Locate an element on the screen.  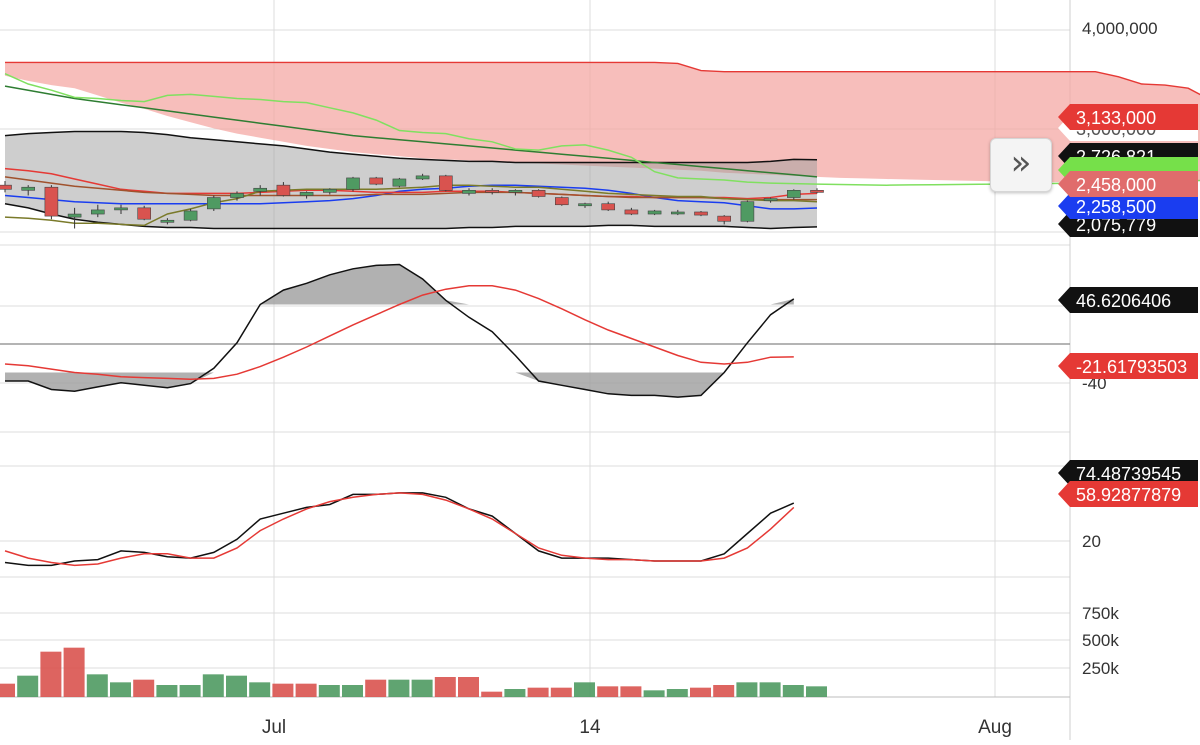
volume-axis-tick: 750k is located at coordinates (1100, 613).